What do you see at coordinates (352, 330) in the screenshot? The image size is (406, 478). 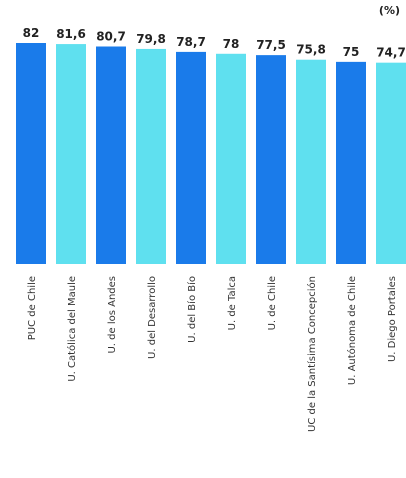 I see `category-label-9: U. Autónoma de Chile` at bounding box center [352, 330].